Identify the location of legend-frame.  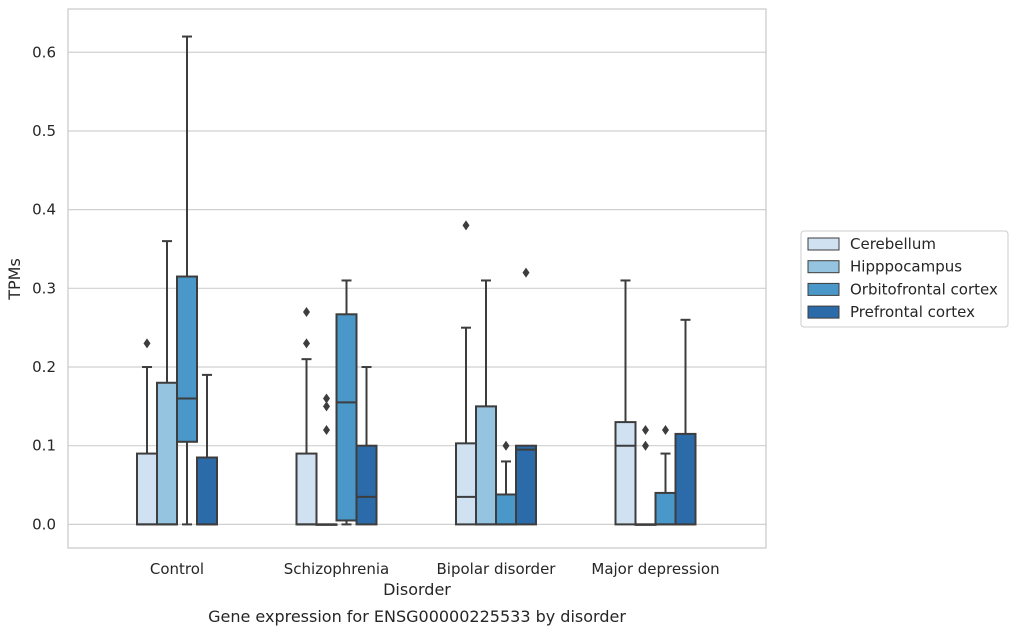
(904, 279).